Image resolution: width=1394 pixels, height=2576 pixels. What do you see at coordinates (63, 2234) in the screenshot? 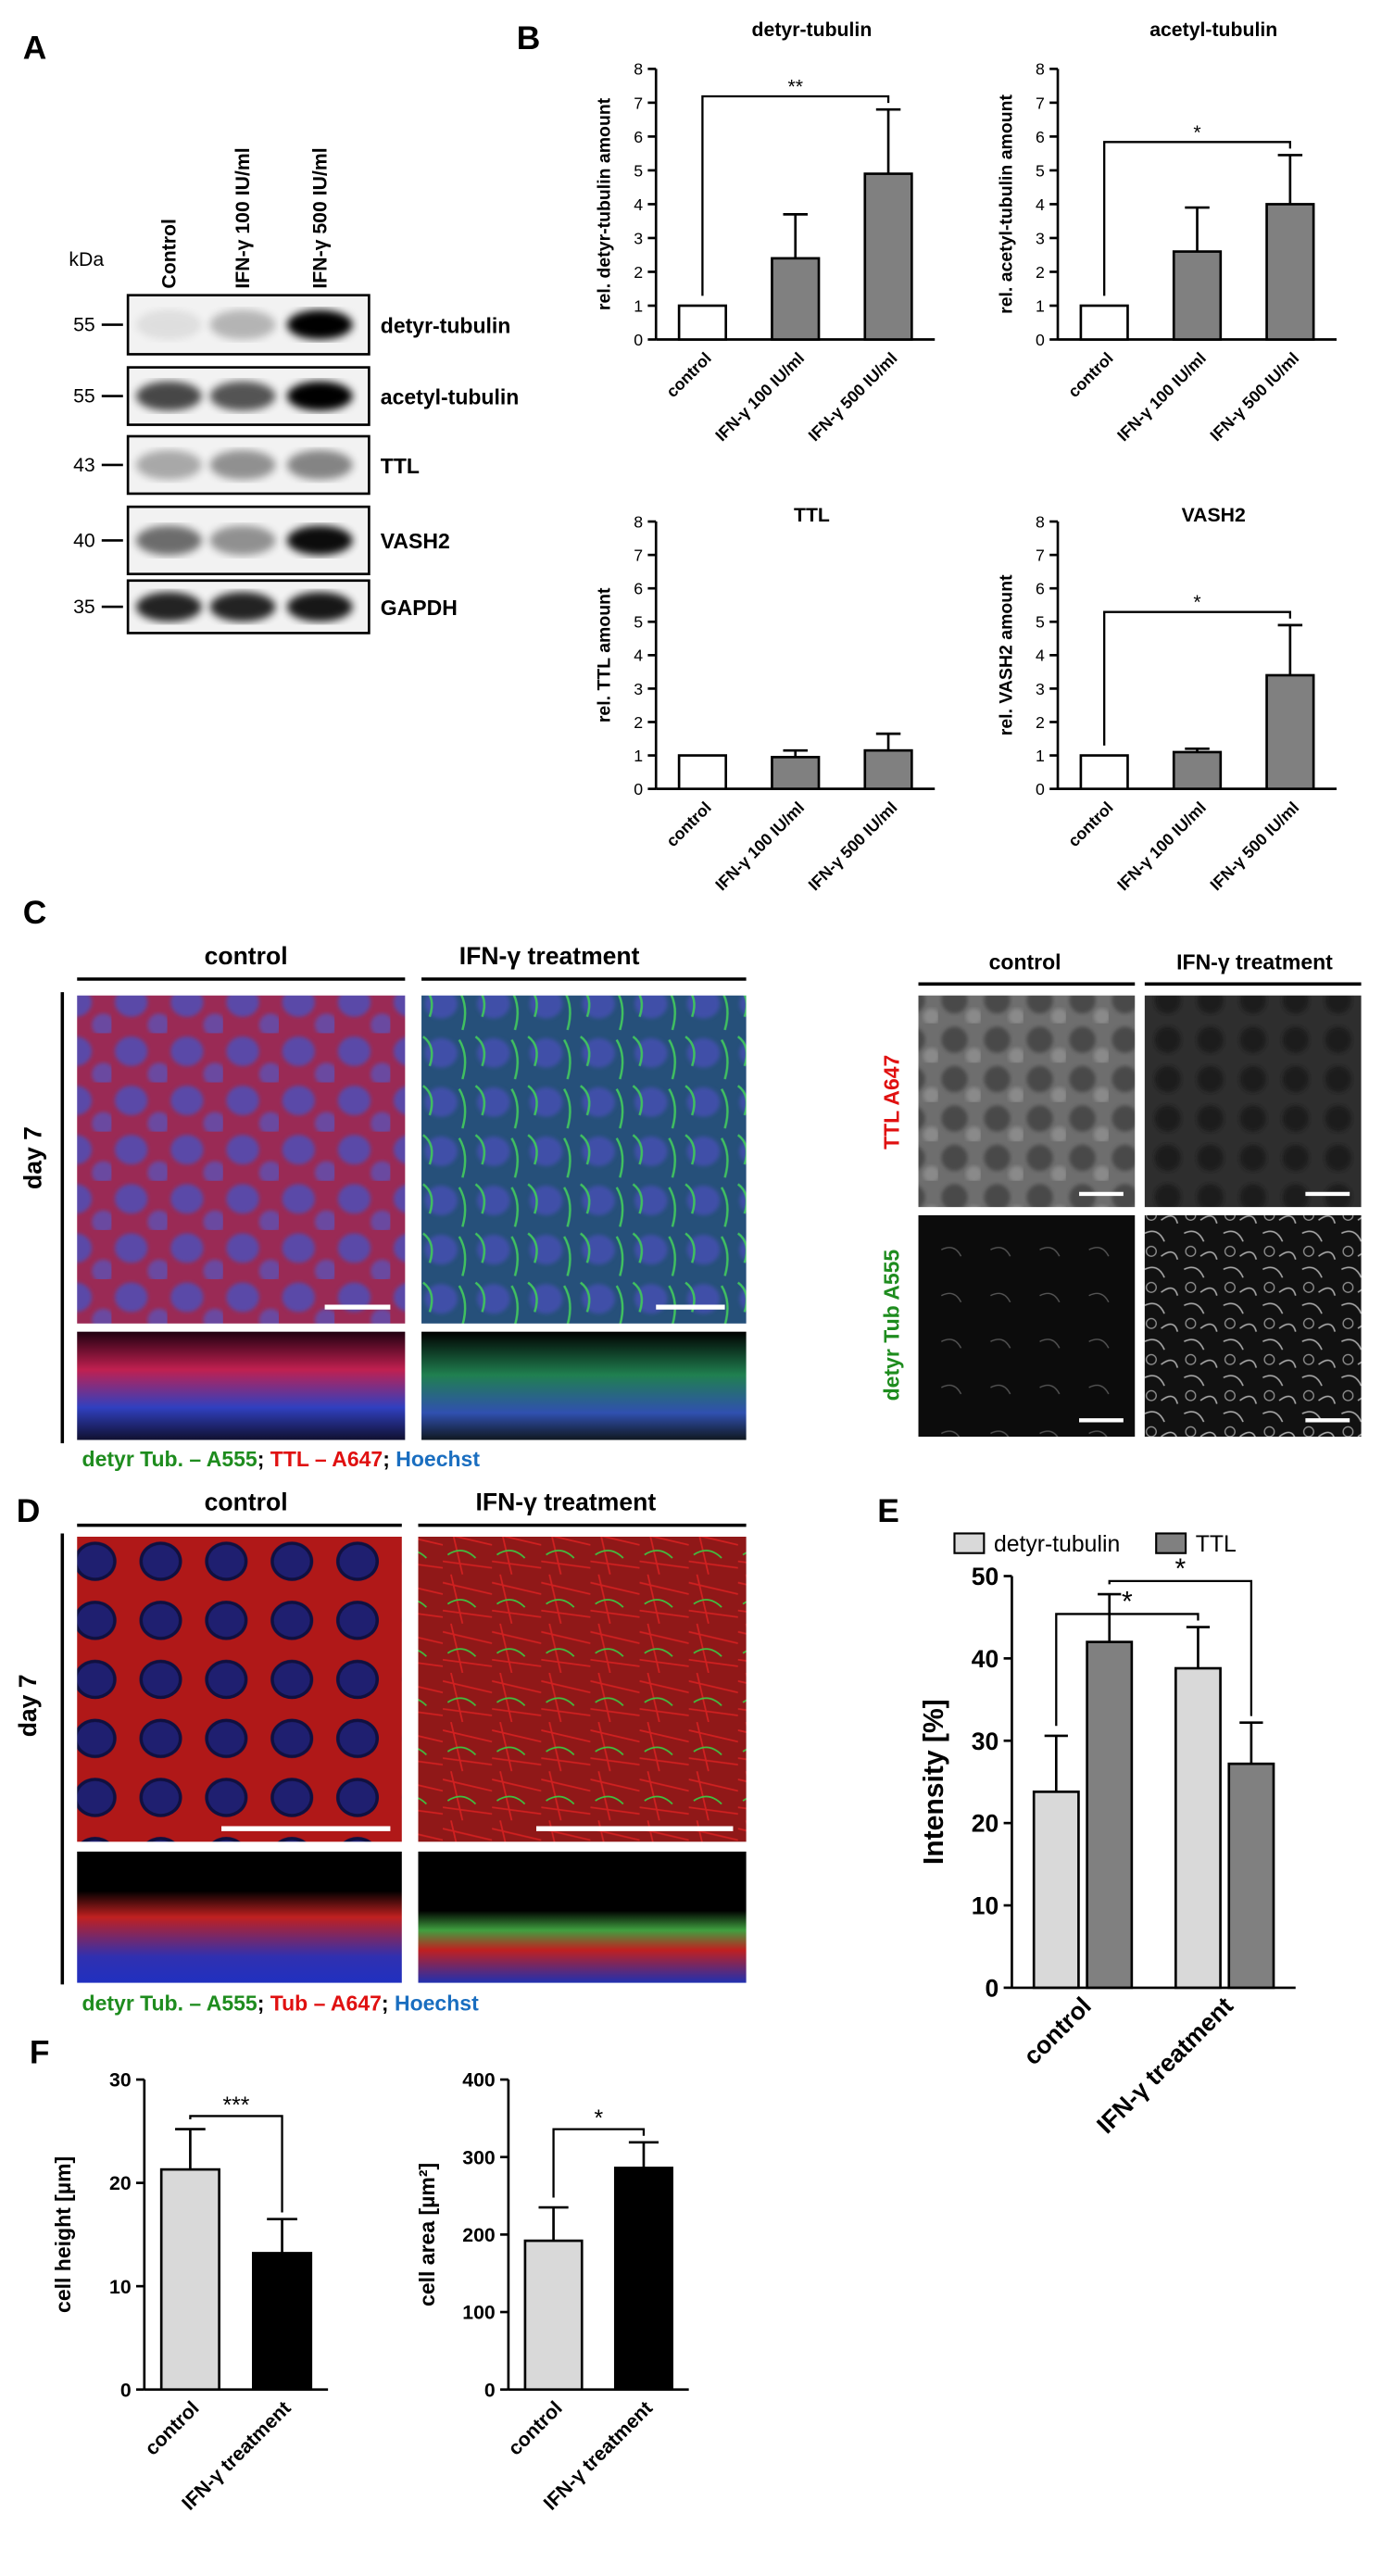
I see `y-axis-label: cell height [µm]` at bounding box center [63, 2234].